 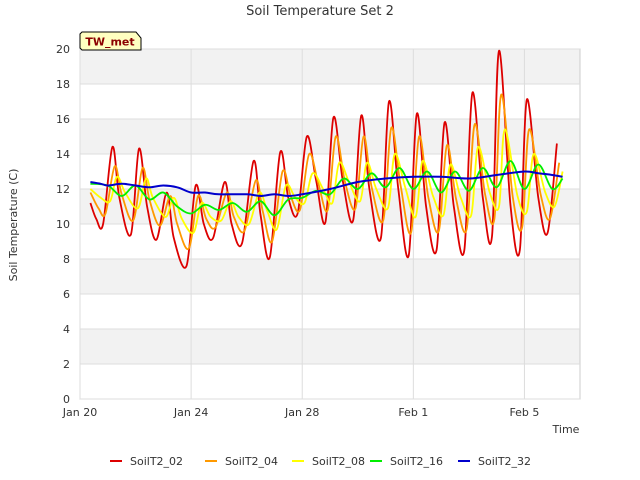 I want to click on legend-label-soilt2-16: SoilT2_16, so click(x=416, y=461).